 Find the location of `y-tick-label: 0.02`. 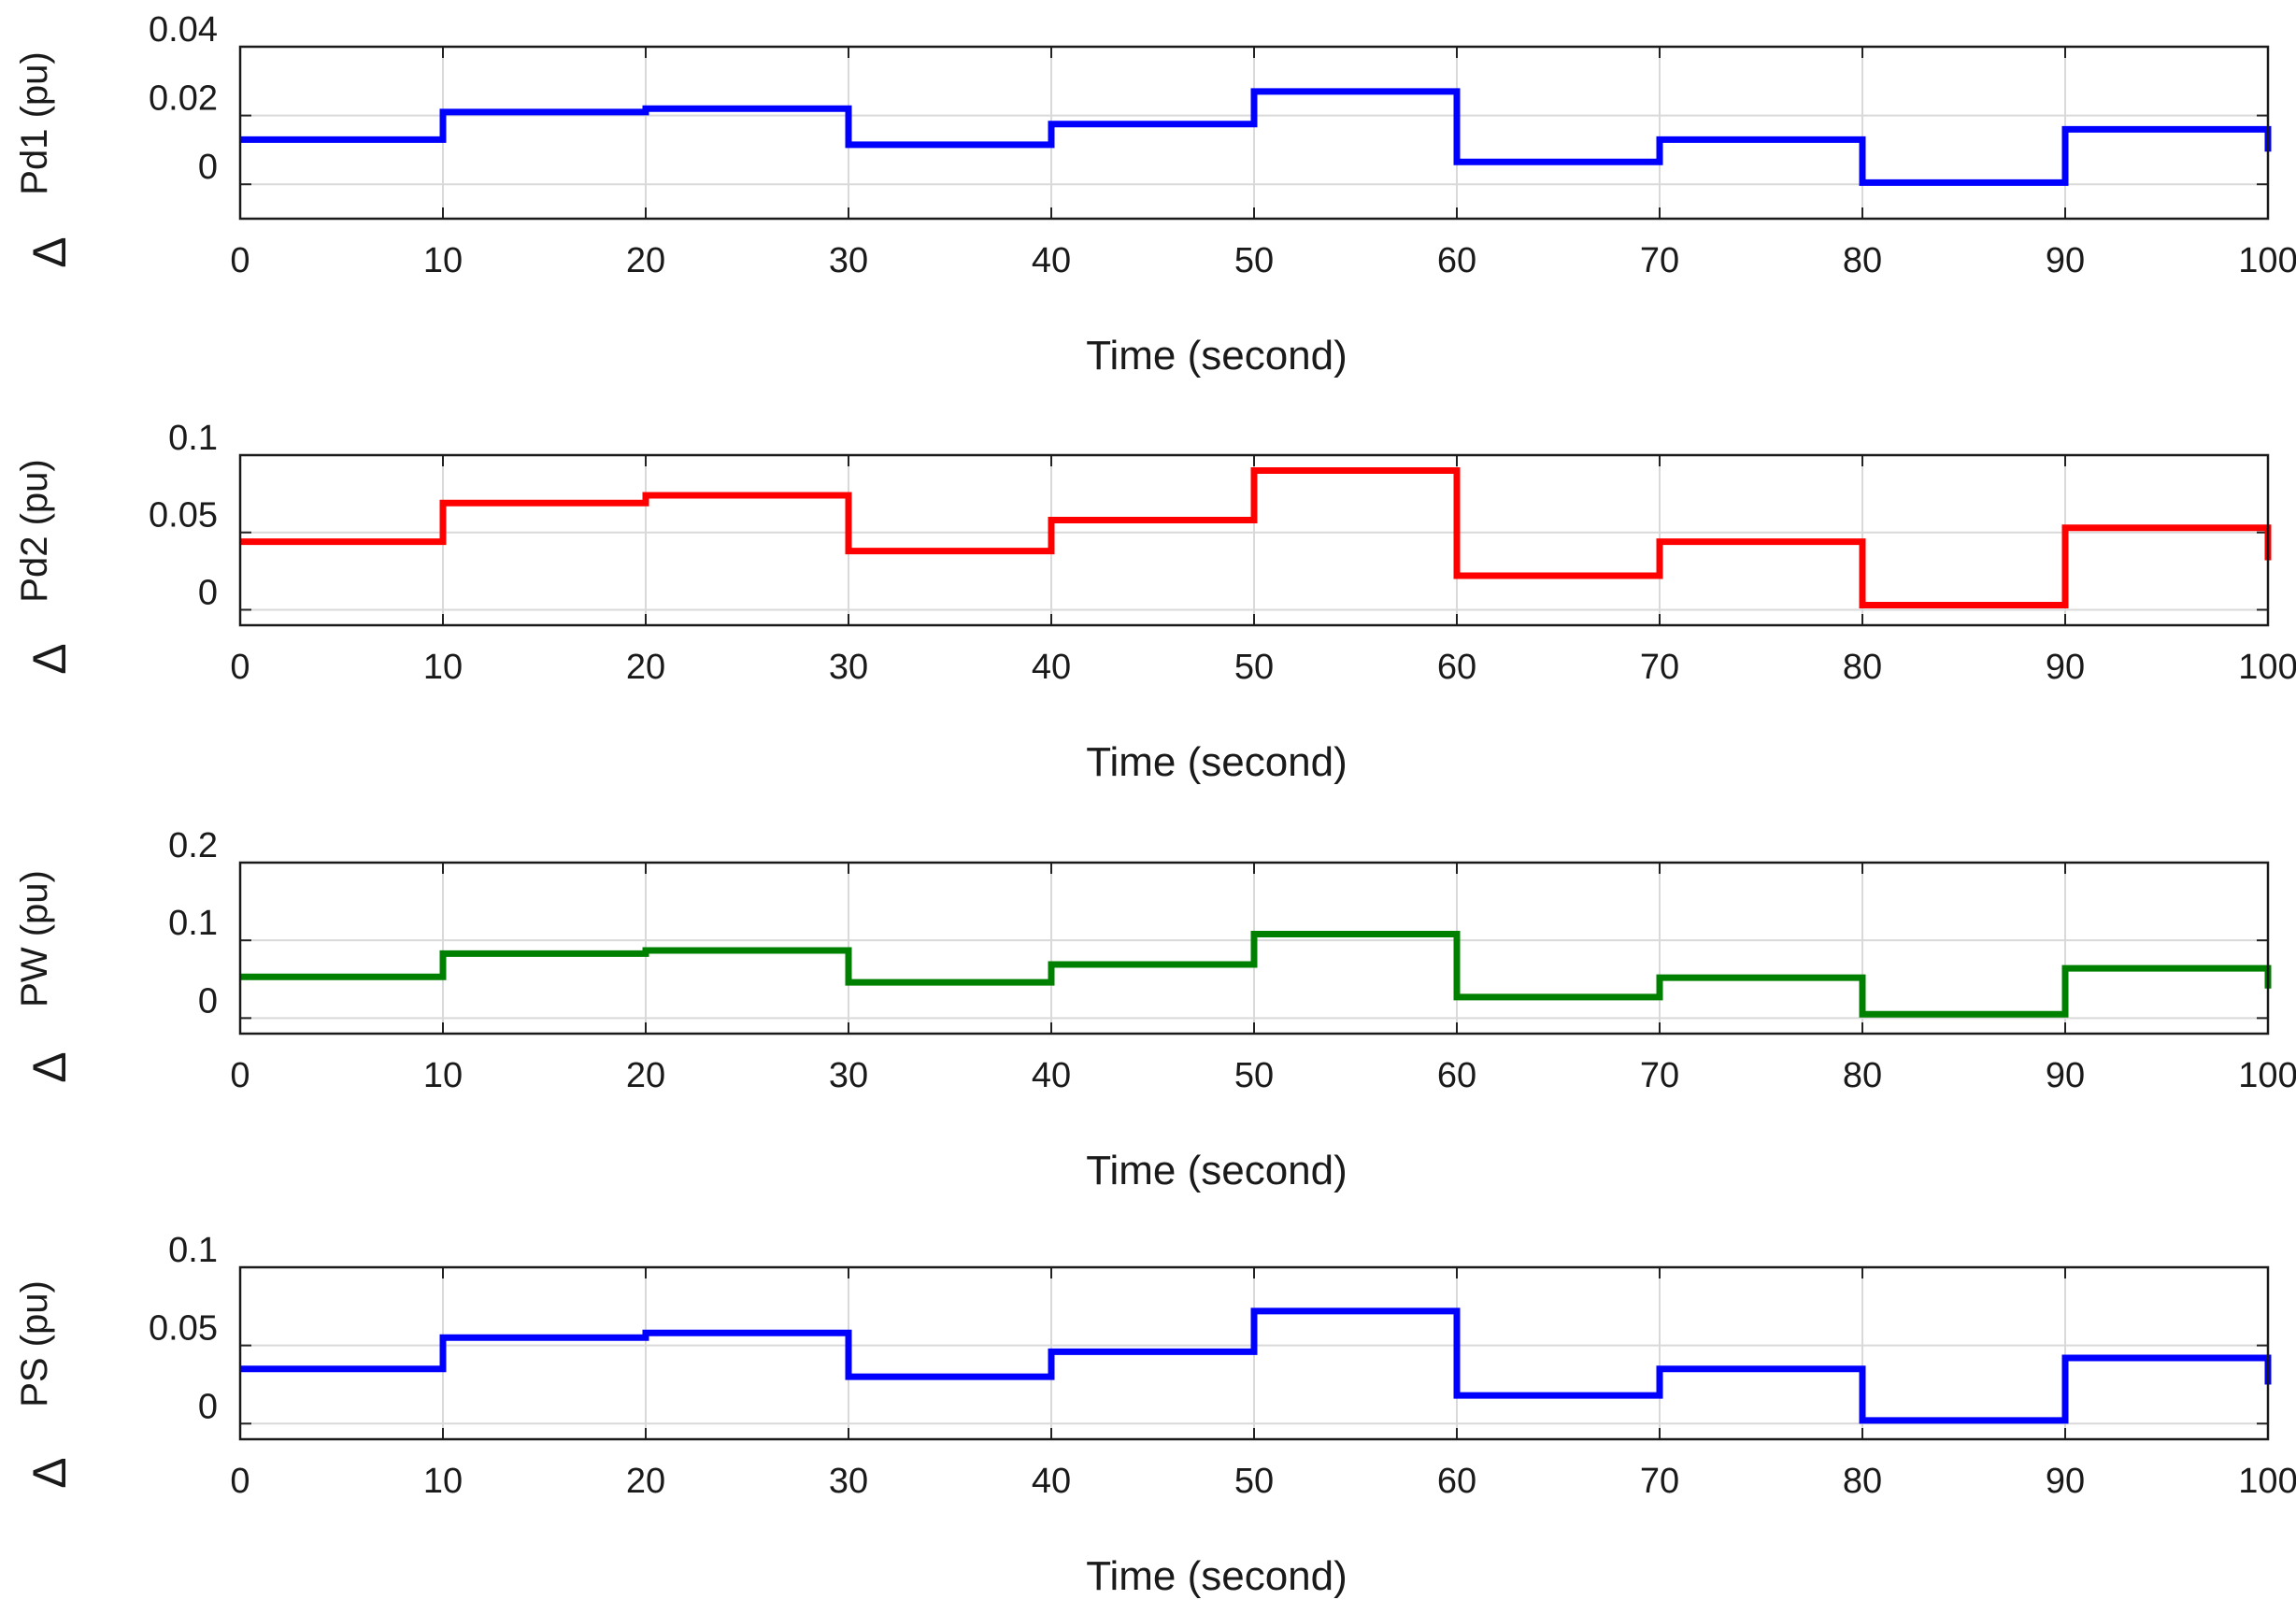

y-tick-label: 0.02 is located at coordinates (183, 99).